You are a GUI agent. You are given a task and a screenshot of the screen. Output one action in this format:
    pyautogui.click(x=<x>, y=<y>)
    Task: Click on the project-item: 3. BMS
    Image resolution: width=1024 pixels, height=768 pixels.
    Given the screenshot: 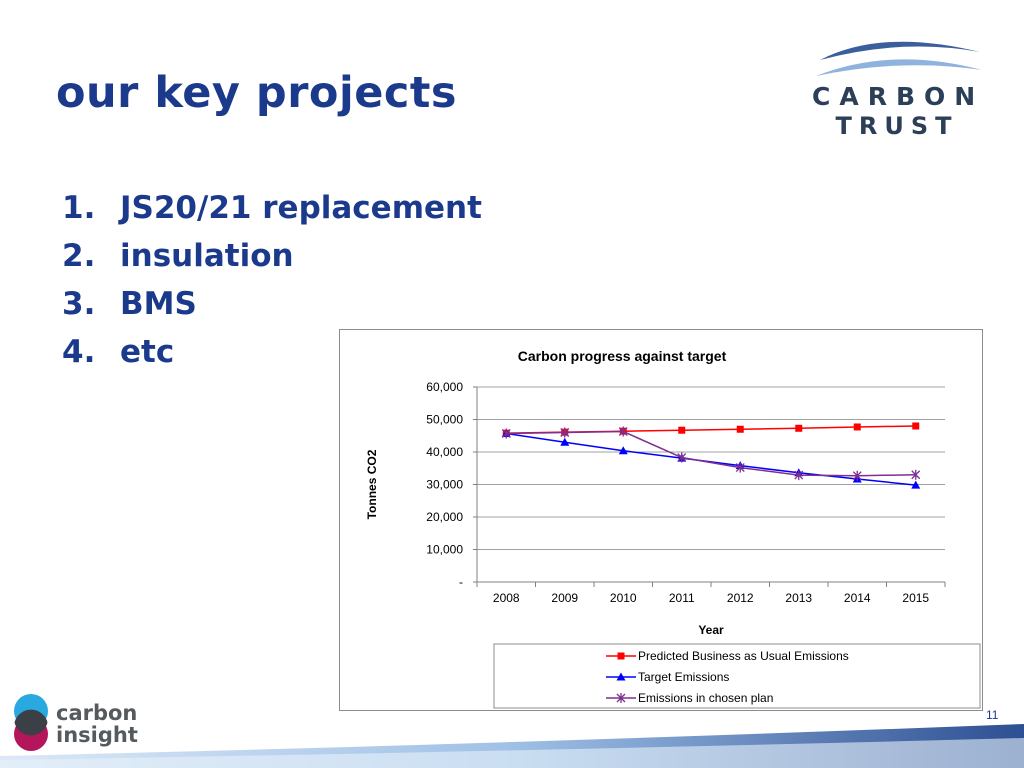 What is the action you would take?
    pyautogui.click(x=272, y=306)
    